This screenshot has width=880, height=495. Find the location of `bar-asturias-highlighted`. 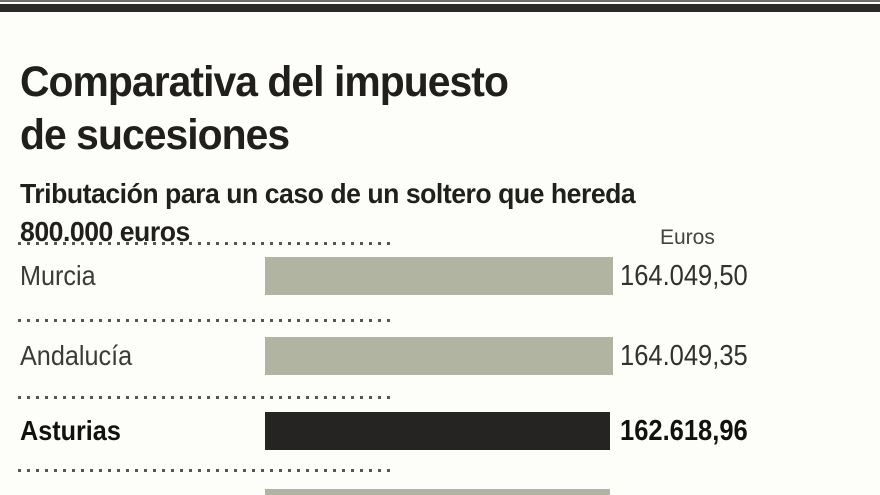

bar-asturias-highlighted is located at coordinates (437, 431).